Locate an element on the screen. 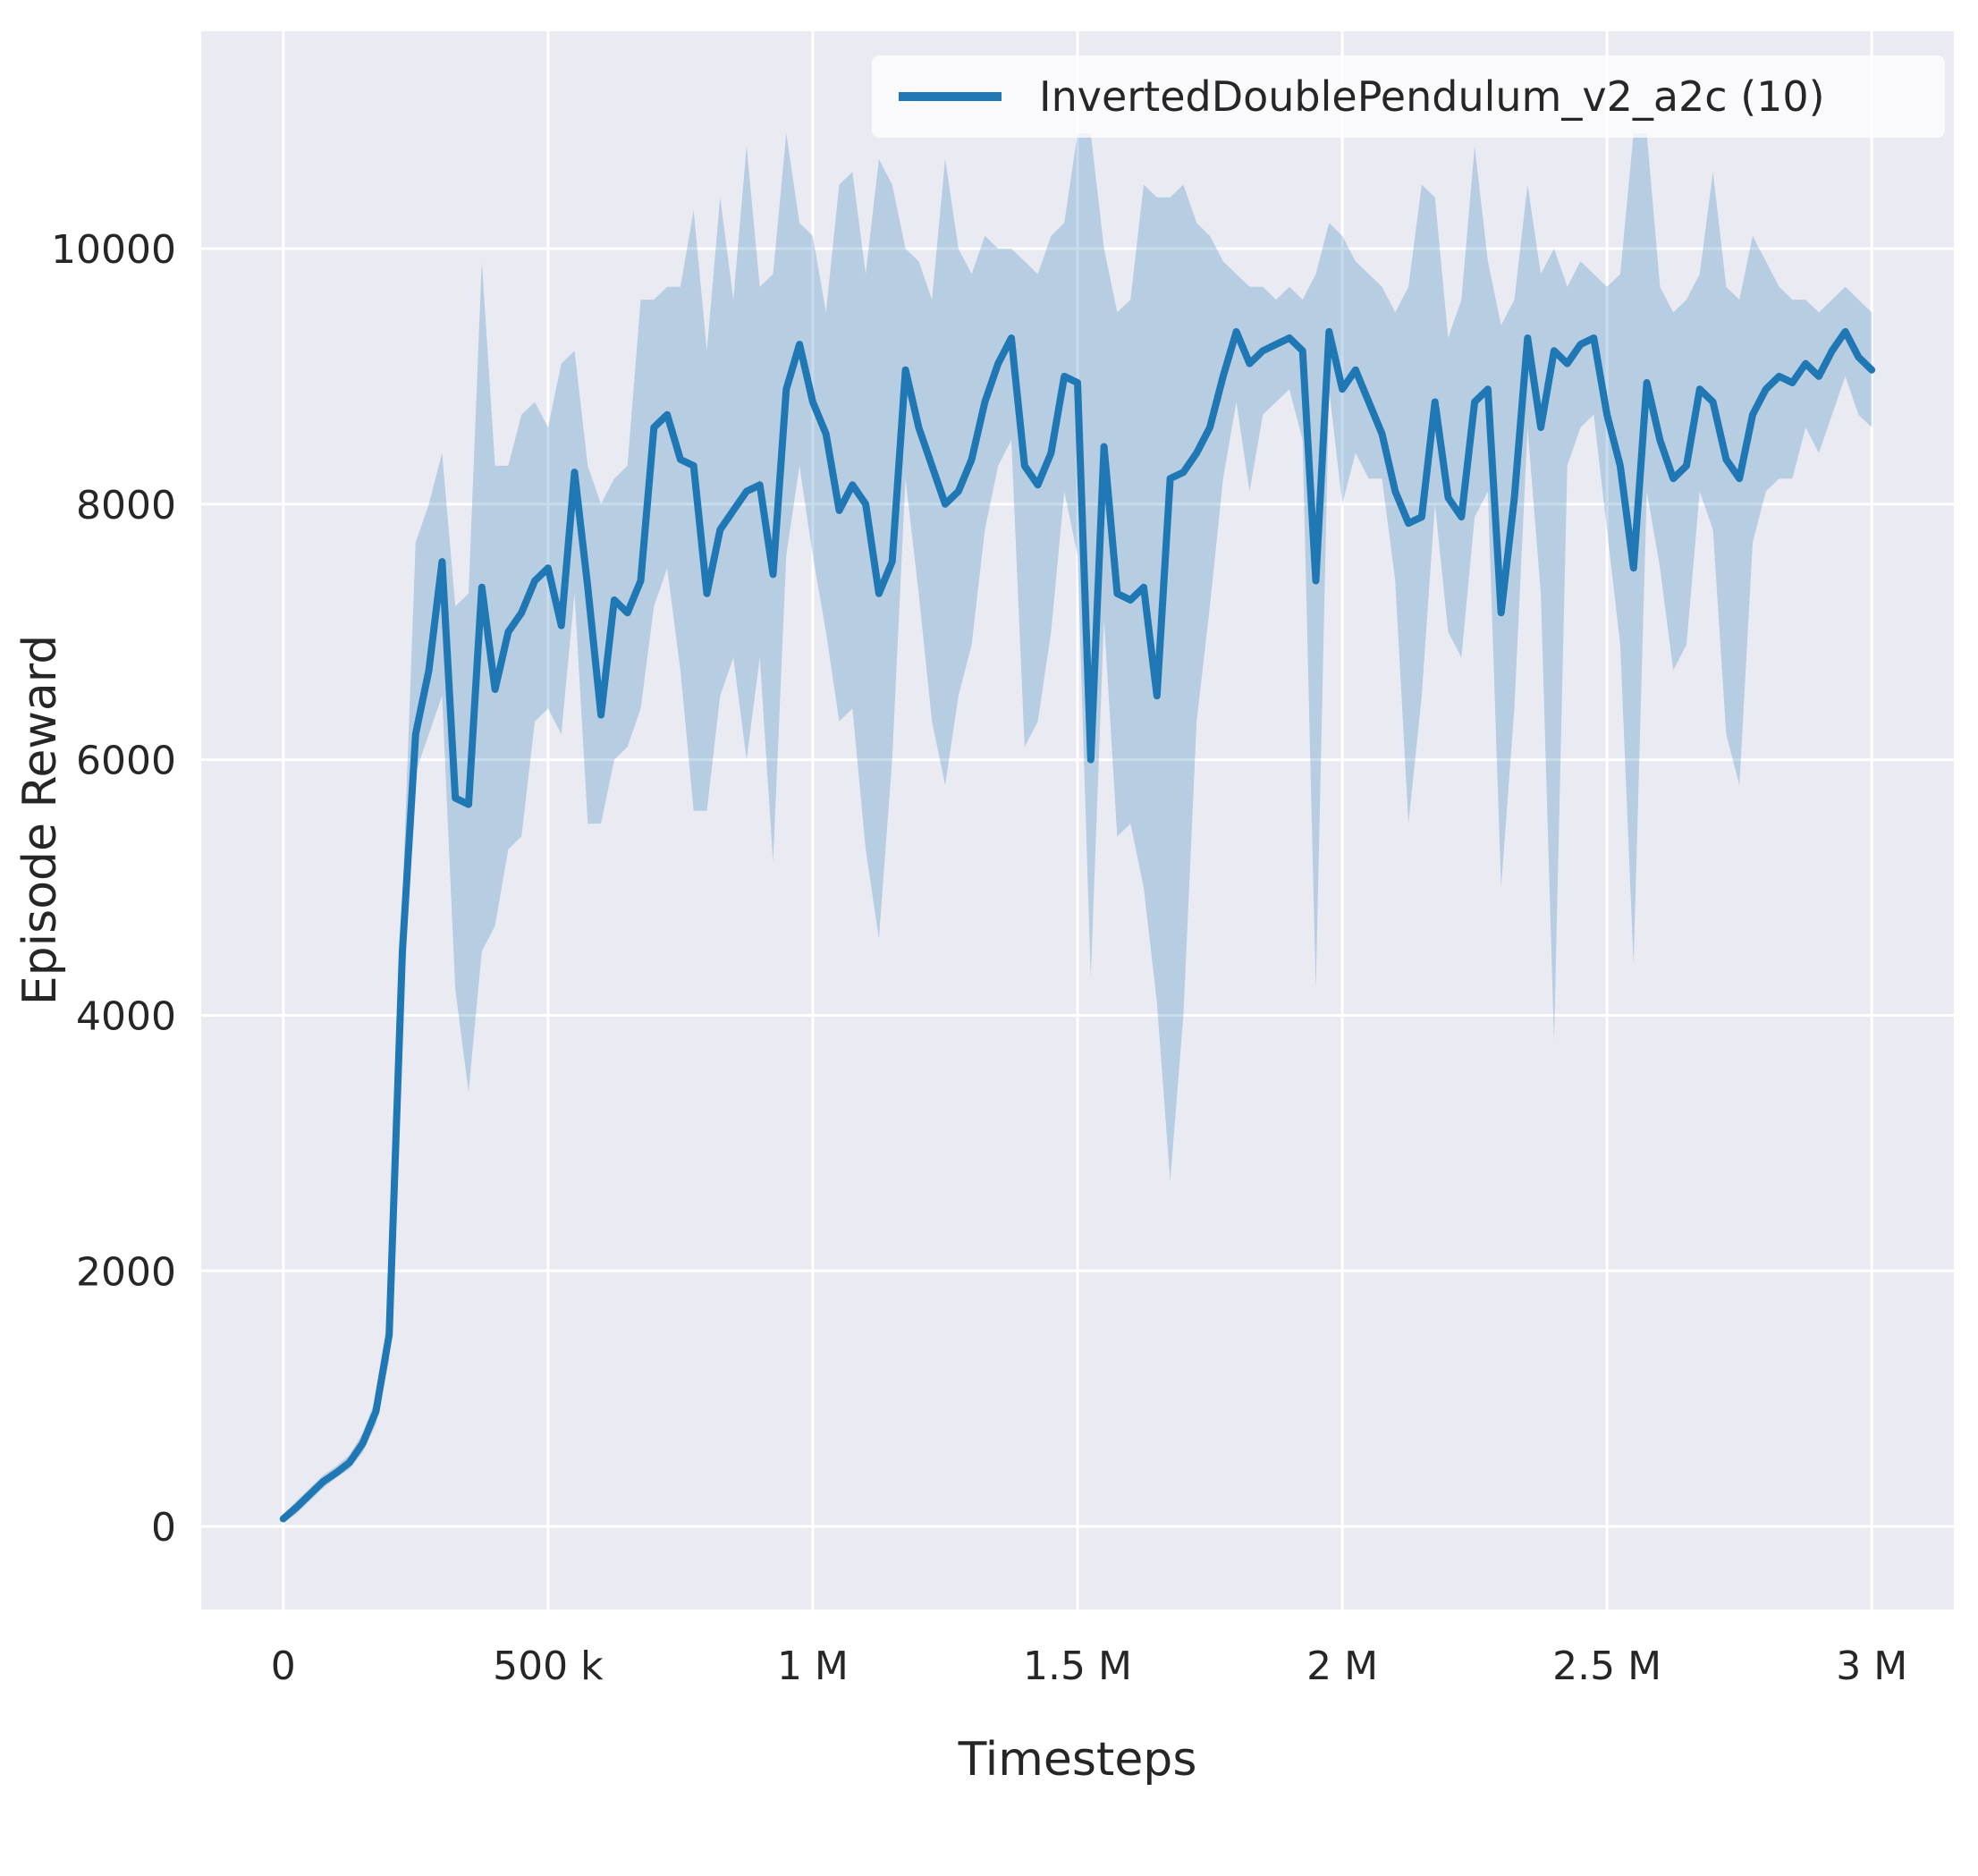  y-tick-label: 10000 is located at coordinates (113, 250).